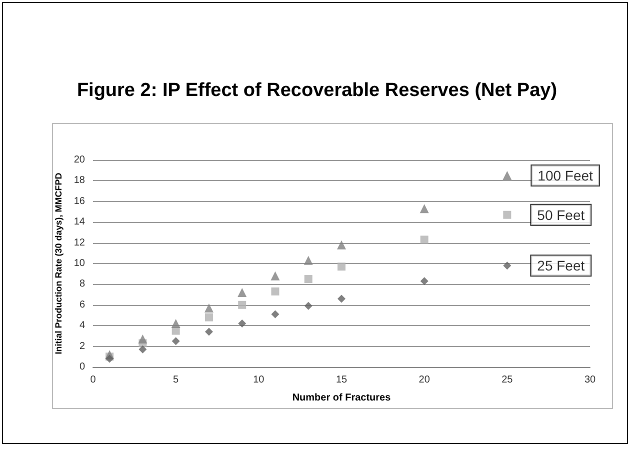 Image resolution: width=634 pixels, height=450 pixels. Describe the element at coordinates (82, 326) in the screenshot. I see `y-tick-label: 4` at that location.